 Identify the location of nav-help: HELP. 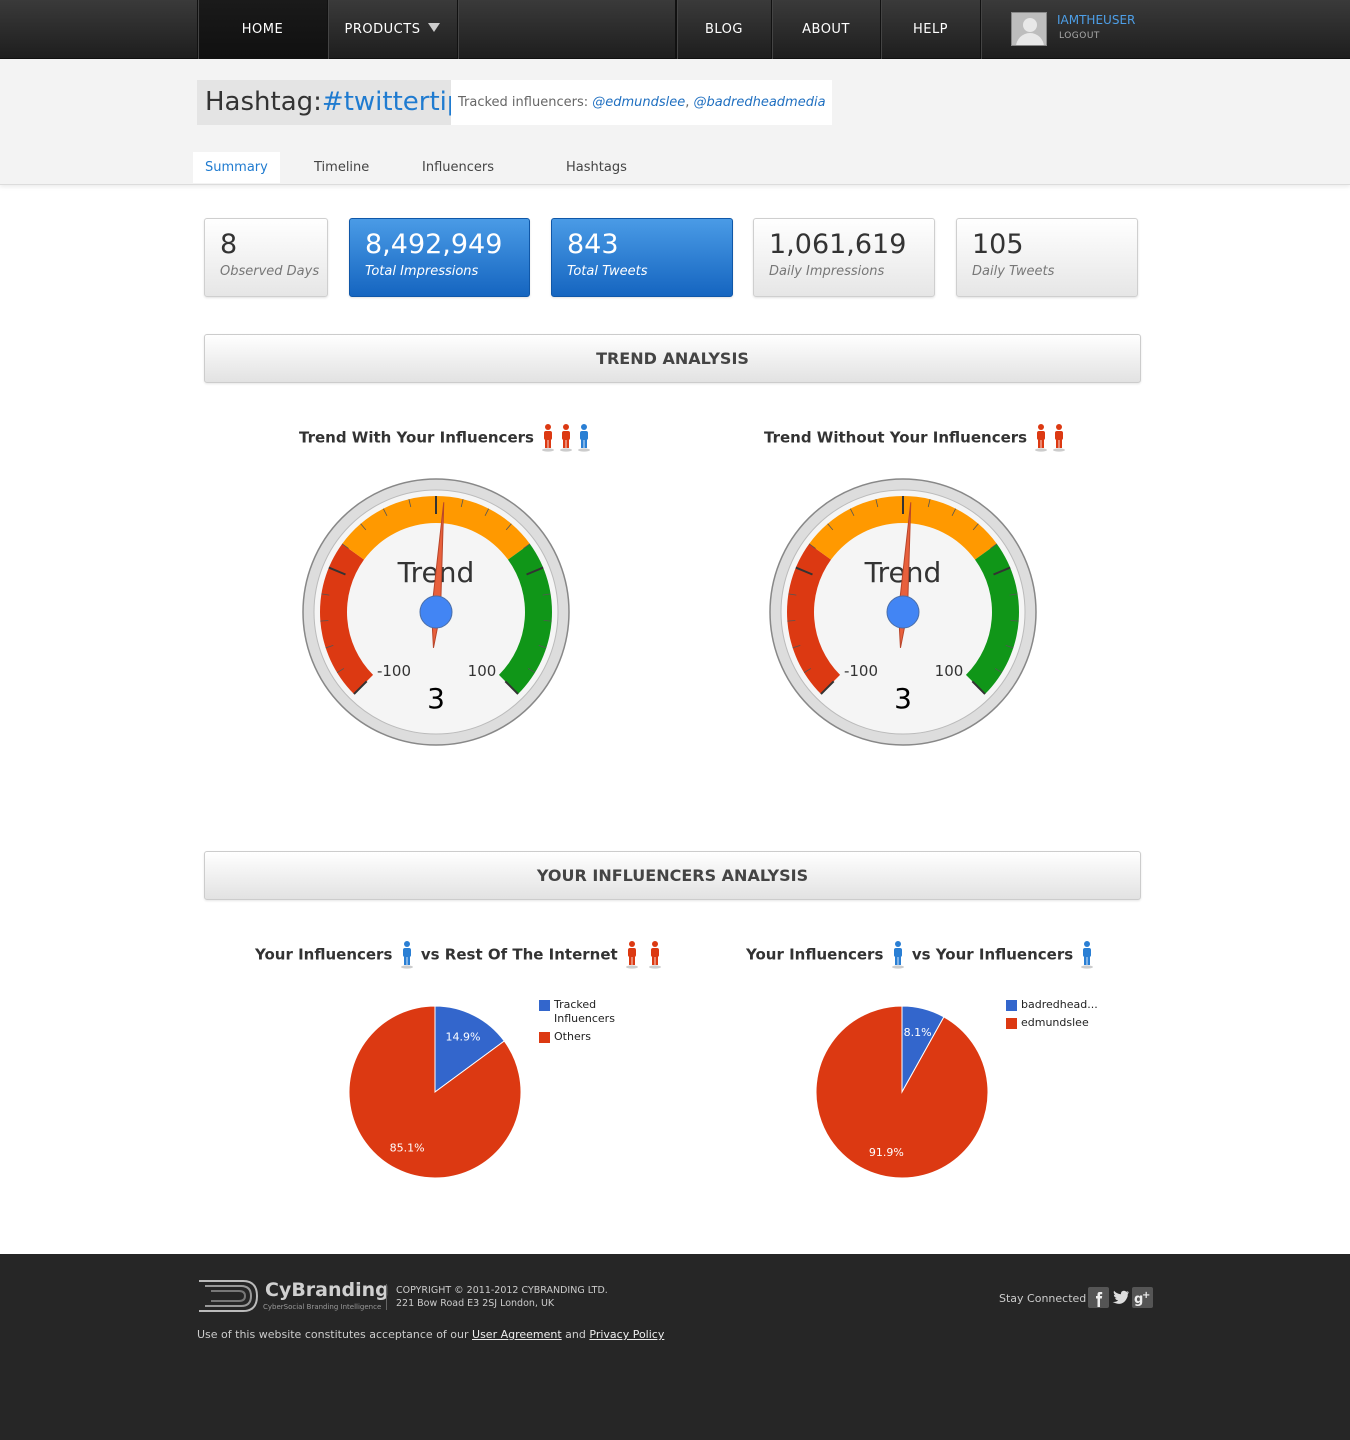
(930, 29).